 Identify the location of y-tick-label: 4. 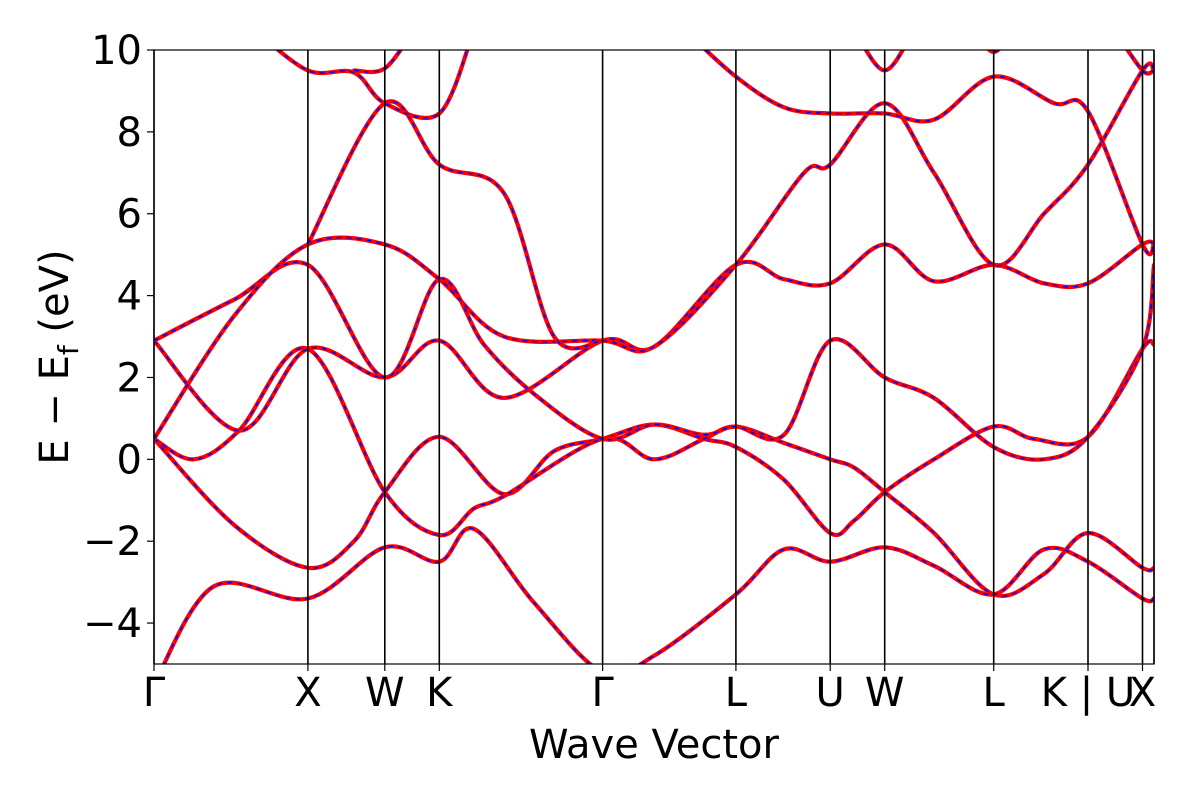
(129, 297).